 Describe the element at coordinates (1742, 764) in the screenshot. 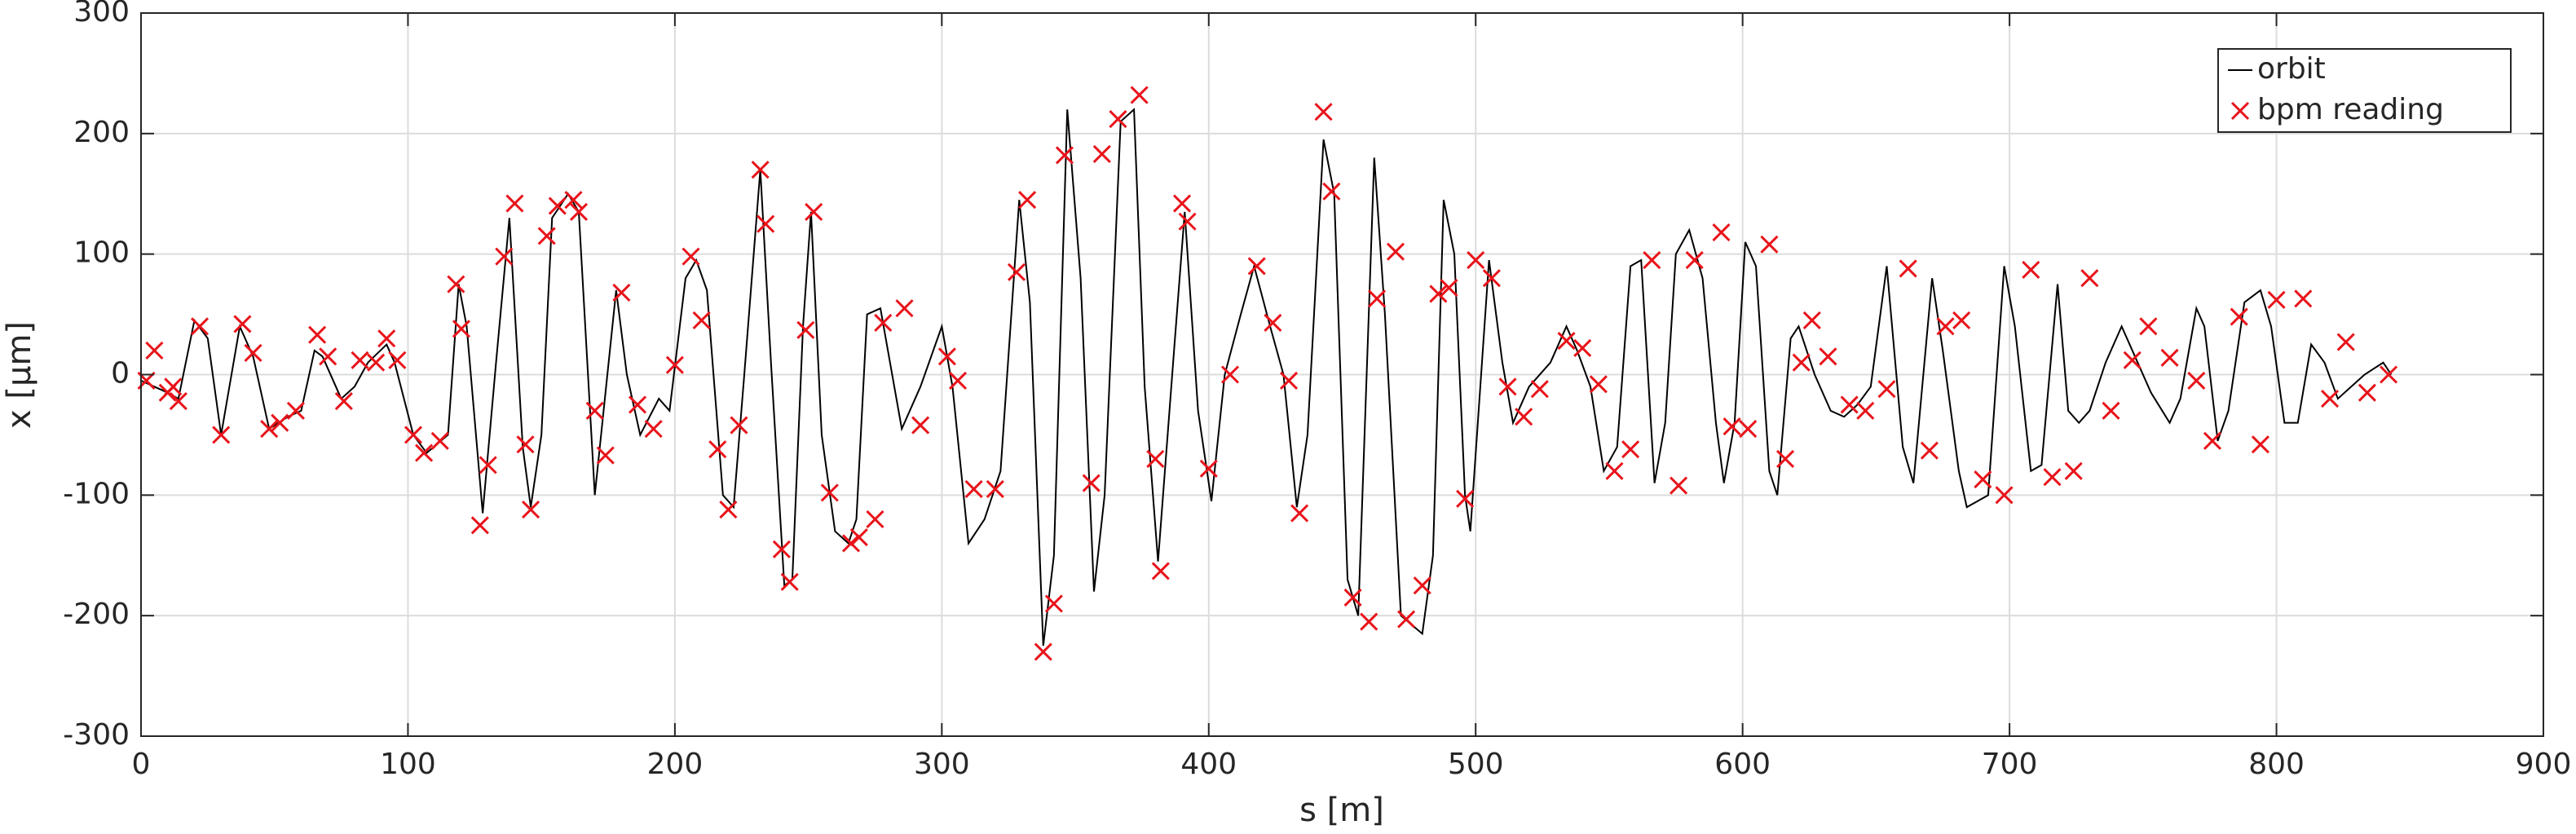

I see `x-tick-label: 600` at that location.